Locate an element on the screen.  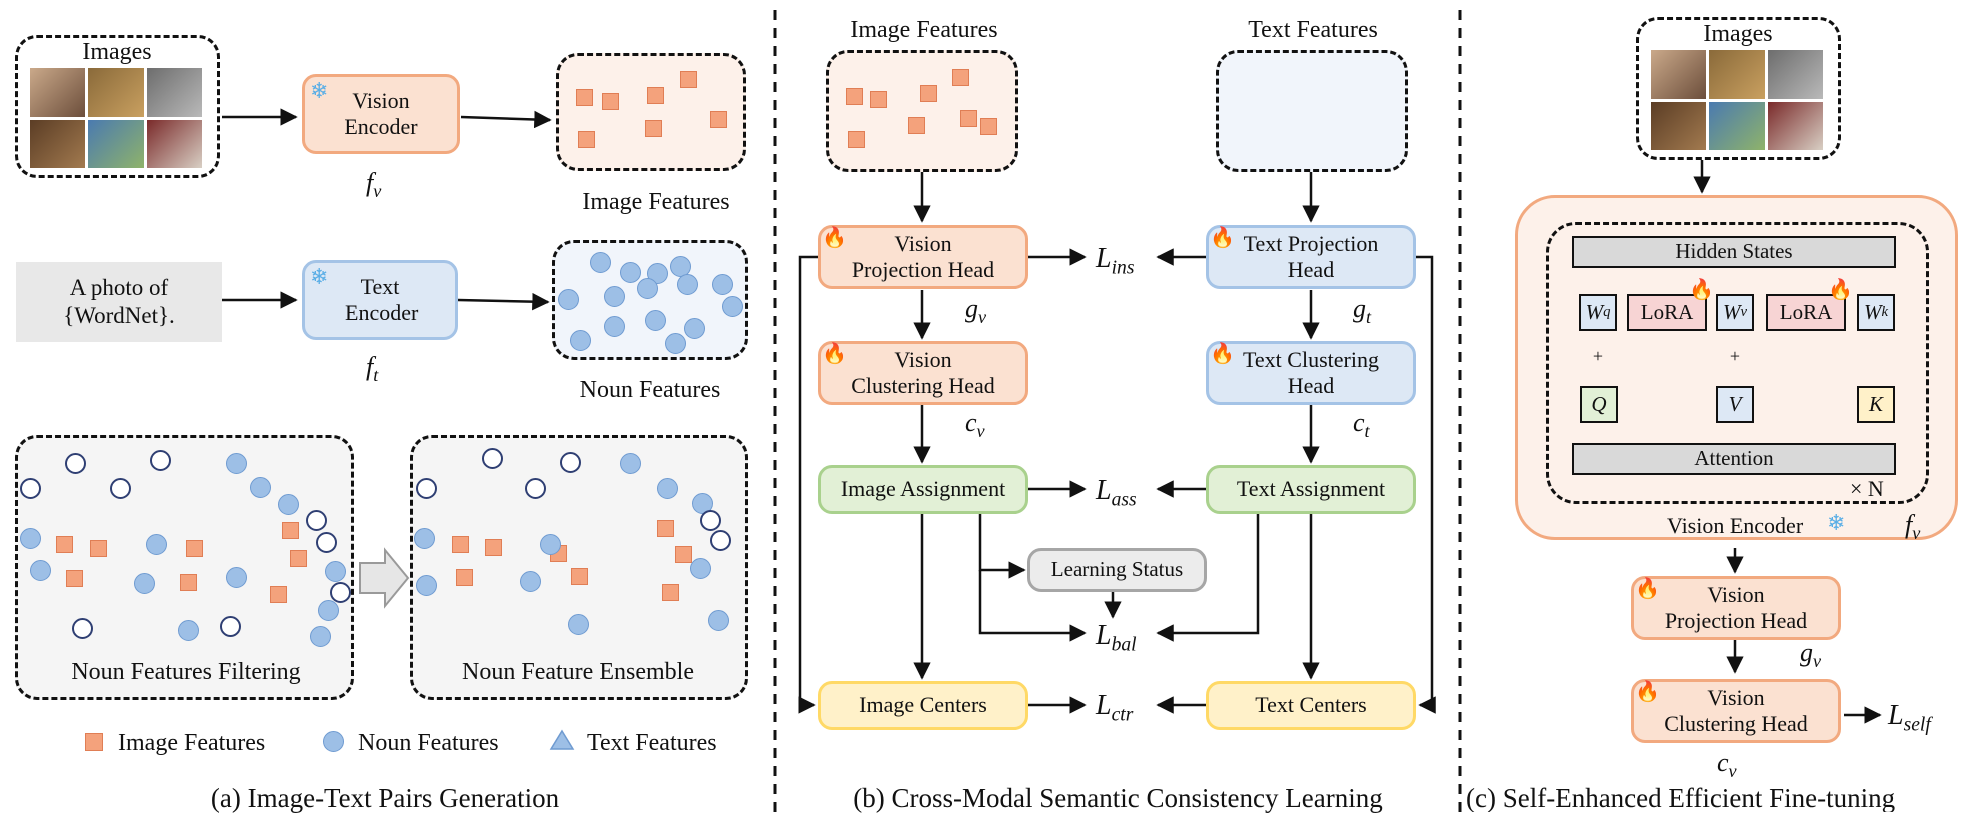
image-assignment-box: Image Assignment is located at coordinates (923, 489).